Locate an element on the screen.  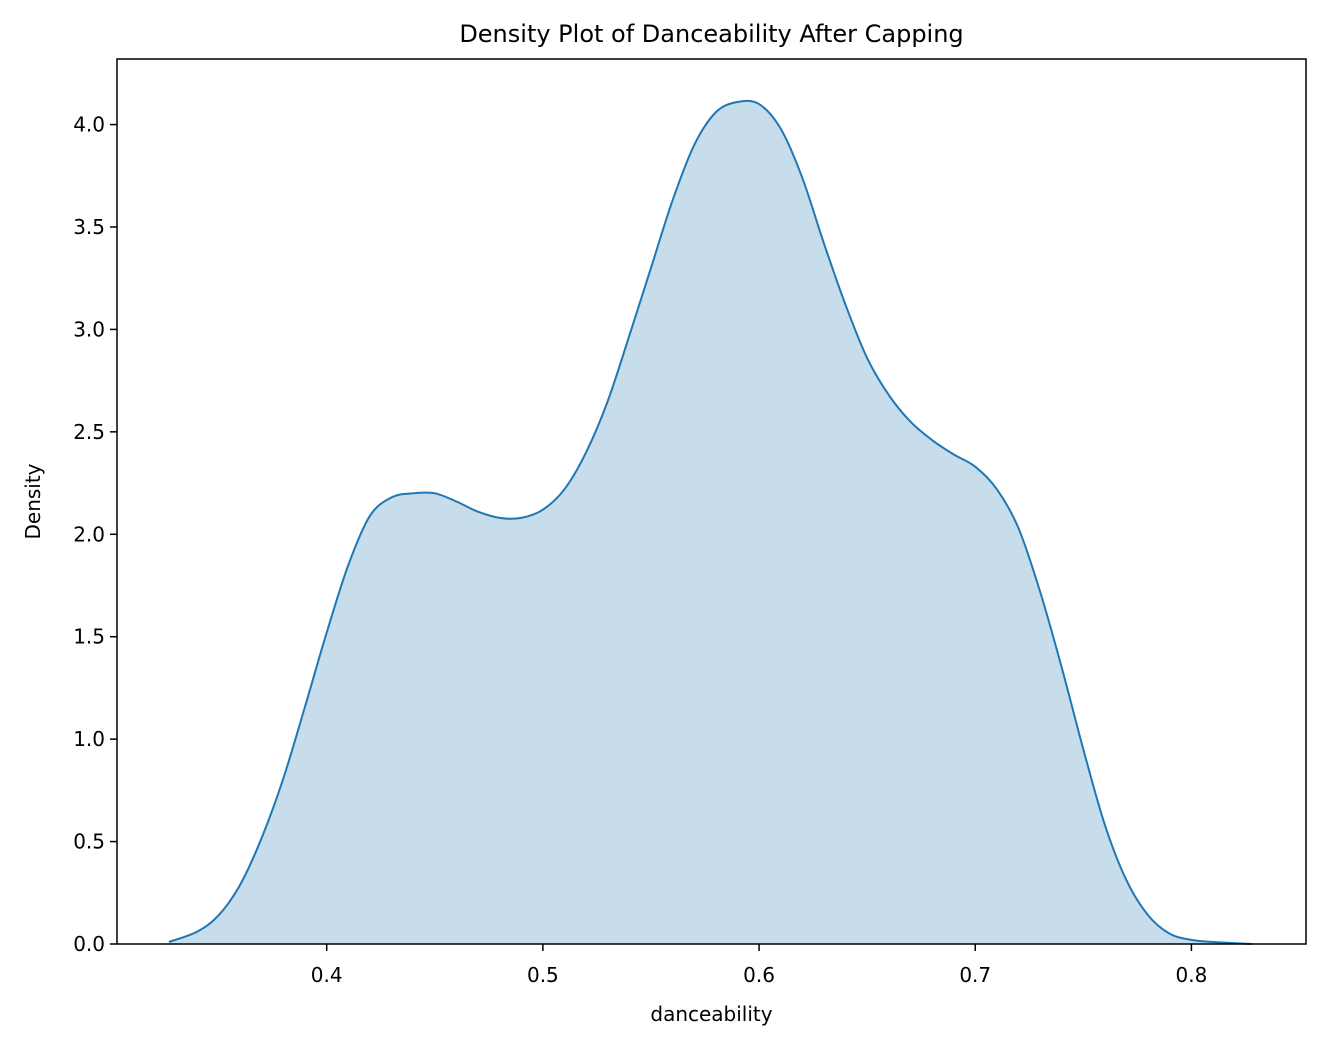
y-axis-ticks: 0.0 0.5 1.0 1.5 2.0 2.5 3.0 3.5 4.0 is located at coordinates (95, 534).